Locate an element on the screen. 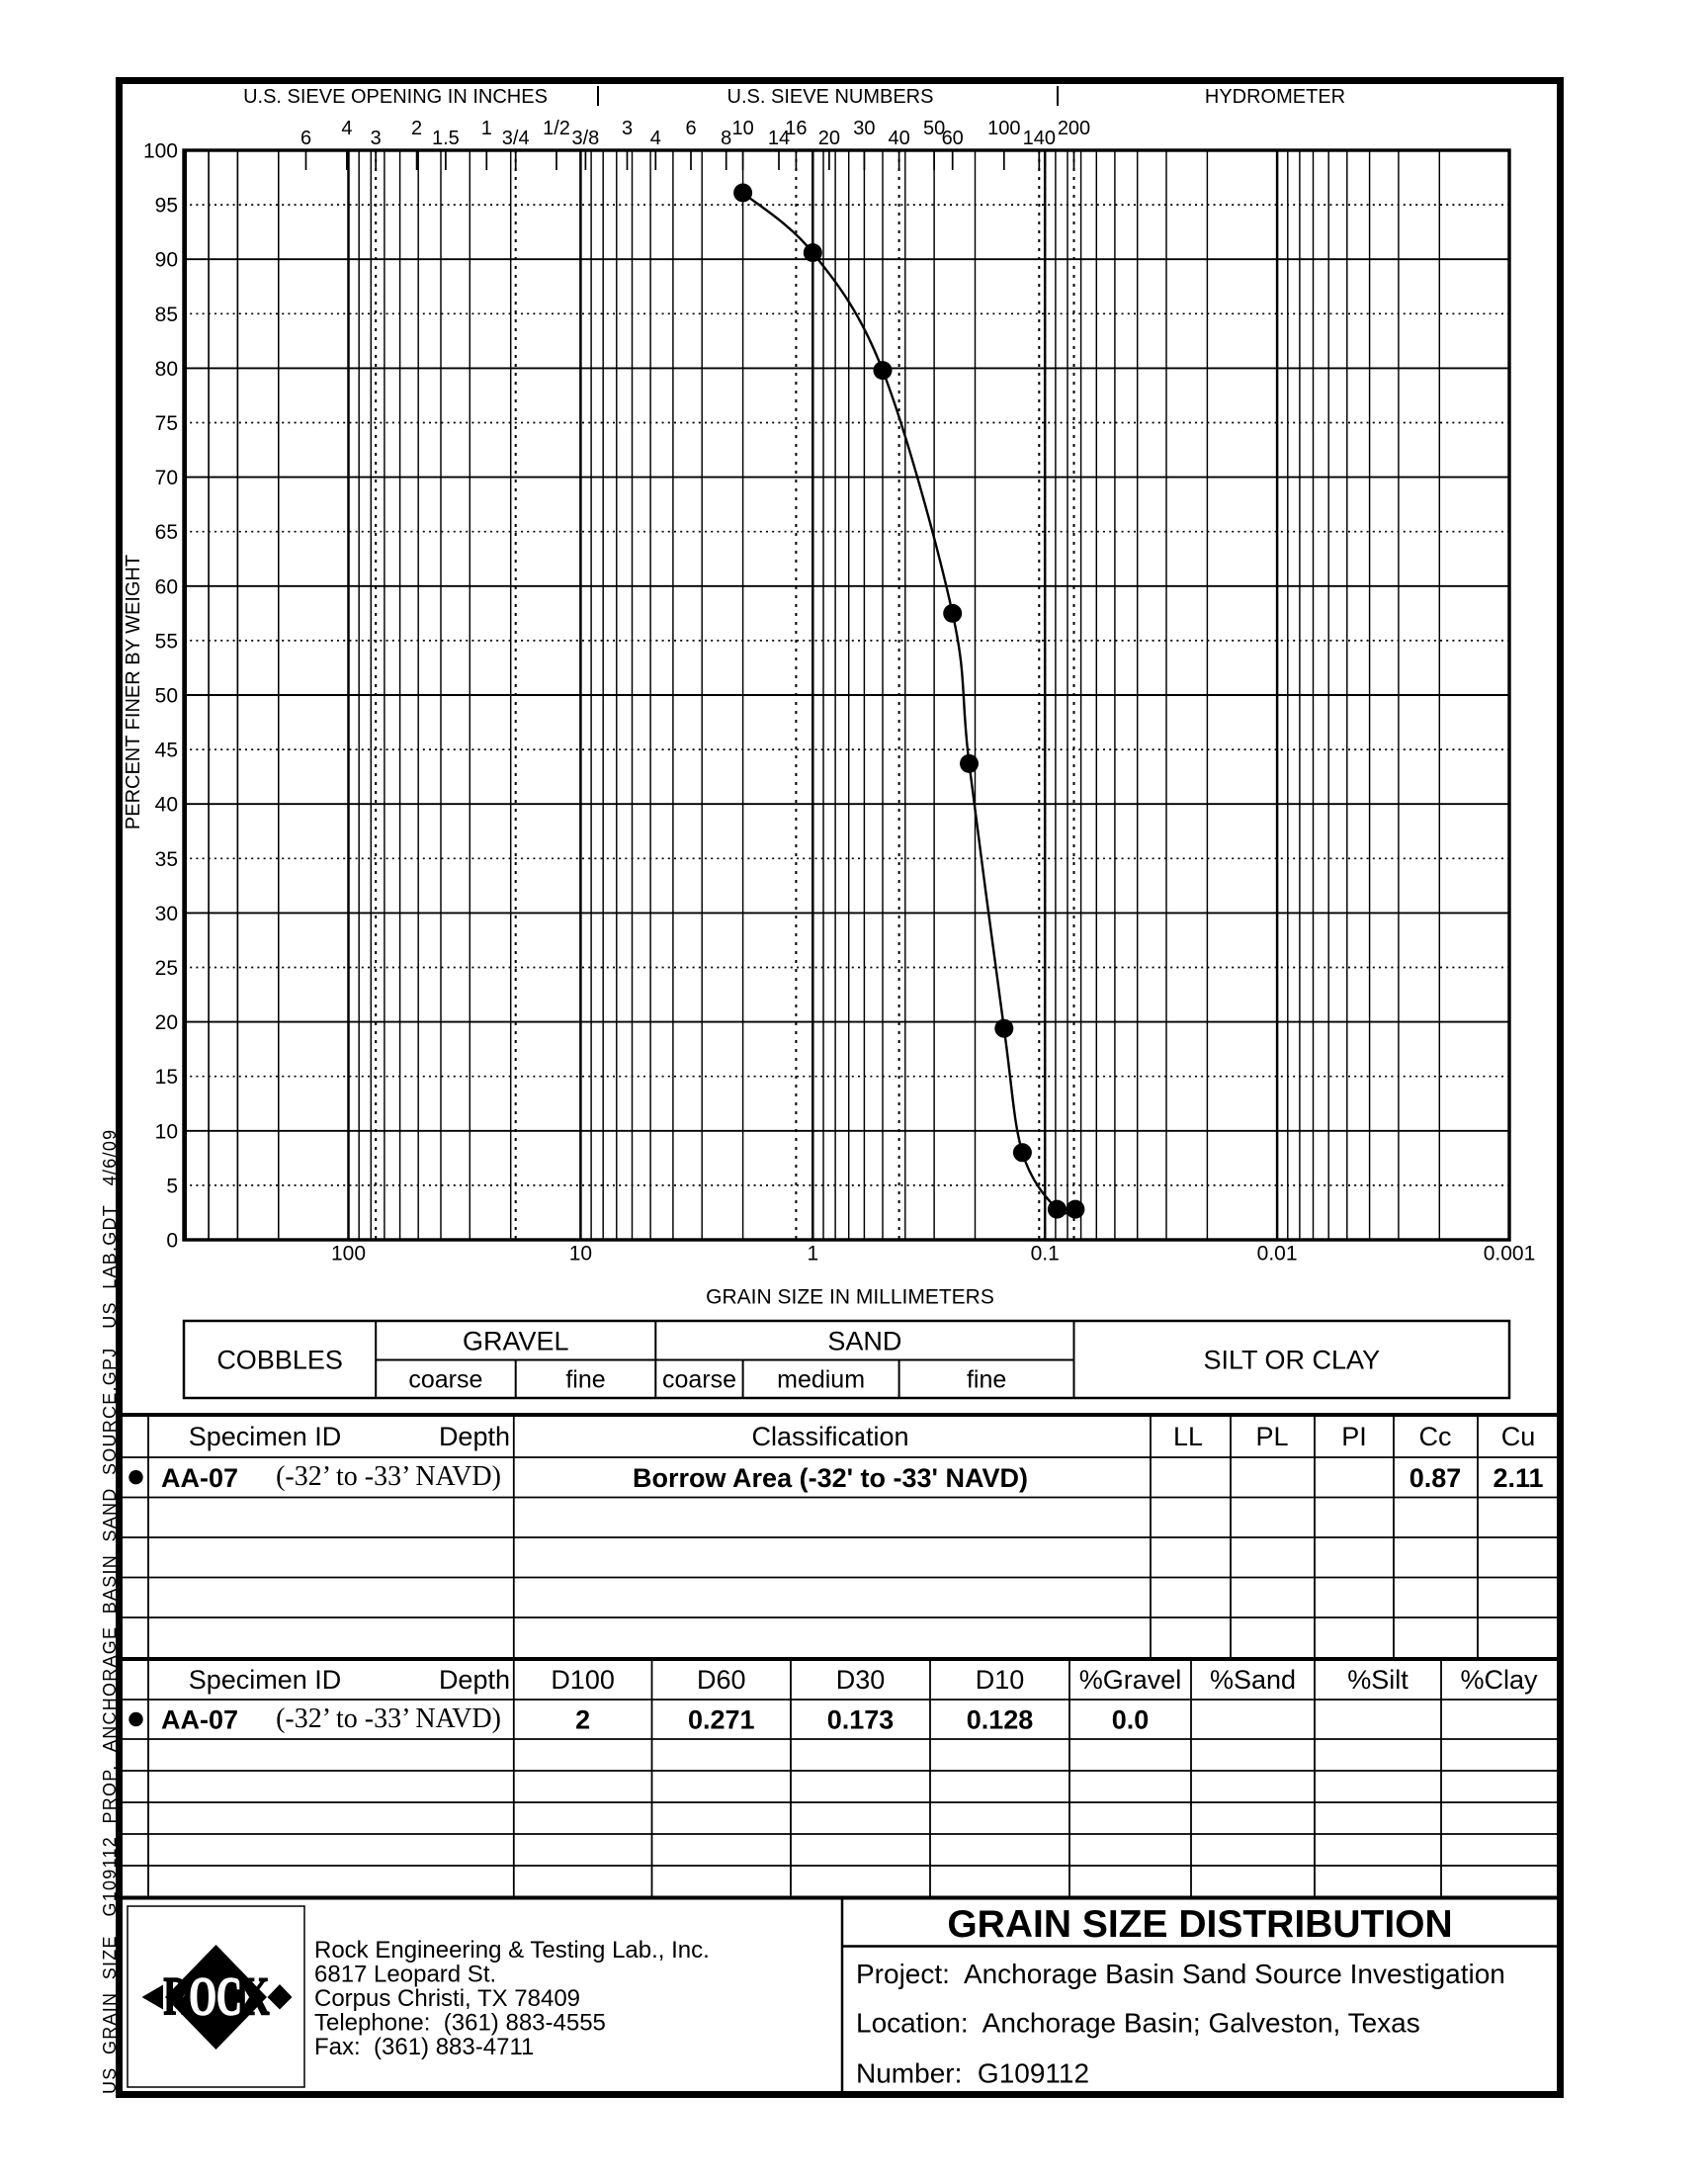 The height and width of the screenshot is (2183, 1708). svg-text: 0.01 is located at coordinates (1277, 1254).